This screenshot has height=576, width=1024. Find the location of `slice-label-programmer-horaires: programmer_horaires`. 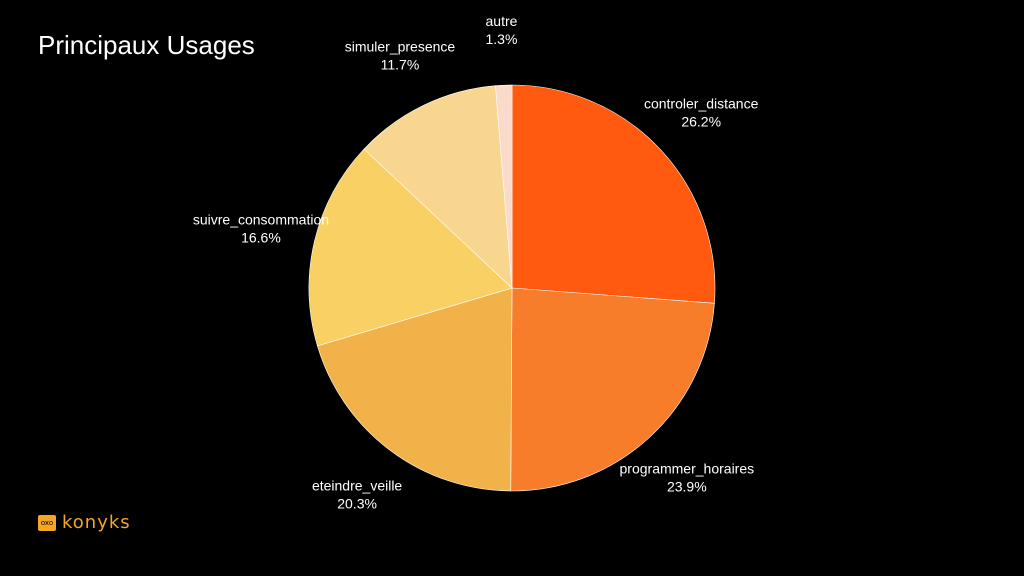

slice-label-programmer-horaires: programmer_horaires is located at coordinates (687, 469).